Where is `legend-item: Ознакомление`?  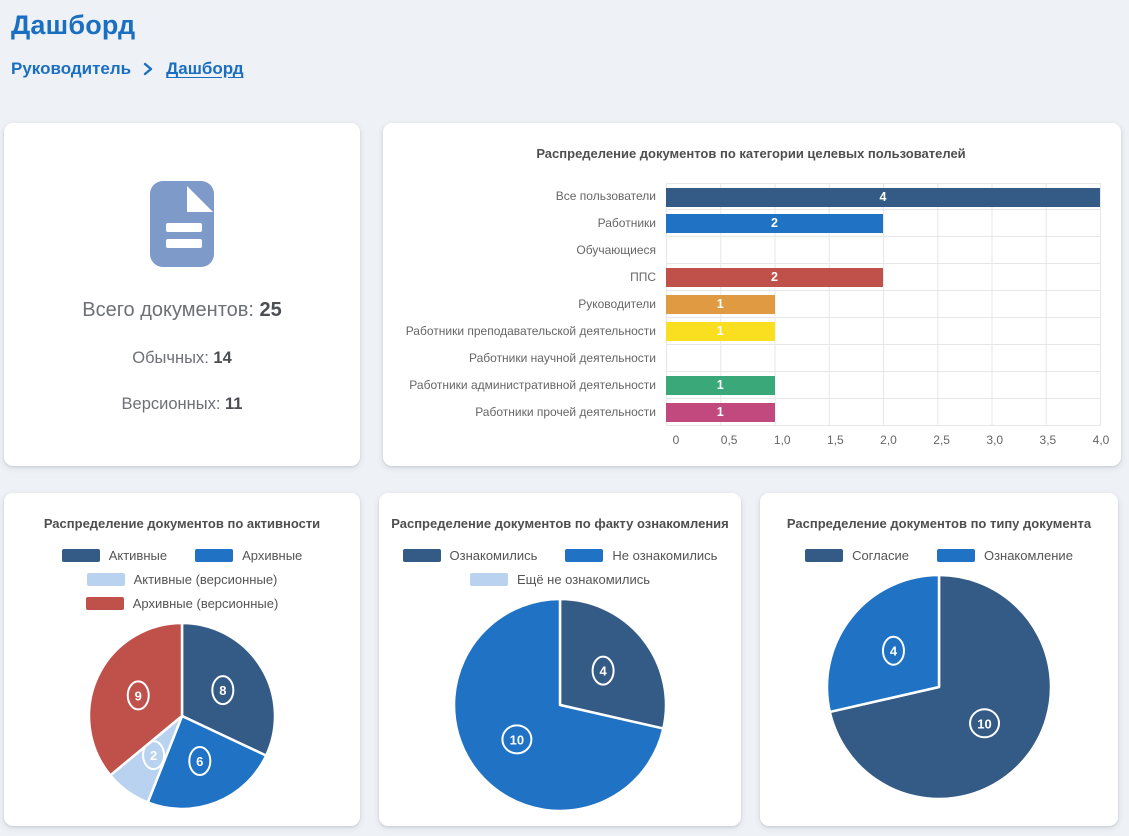
legend-item: Ознакомление is located at coordinates (1004, 555).